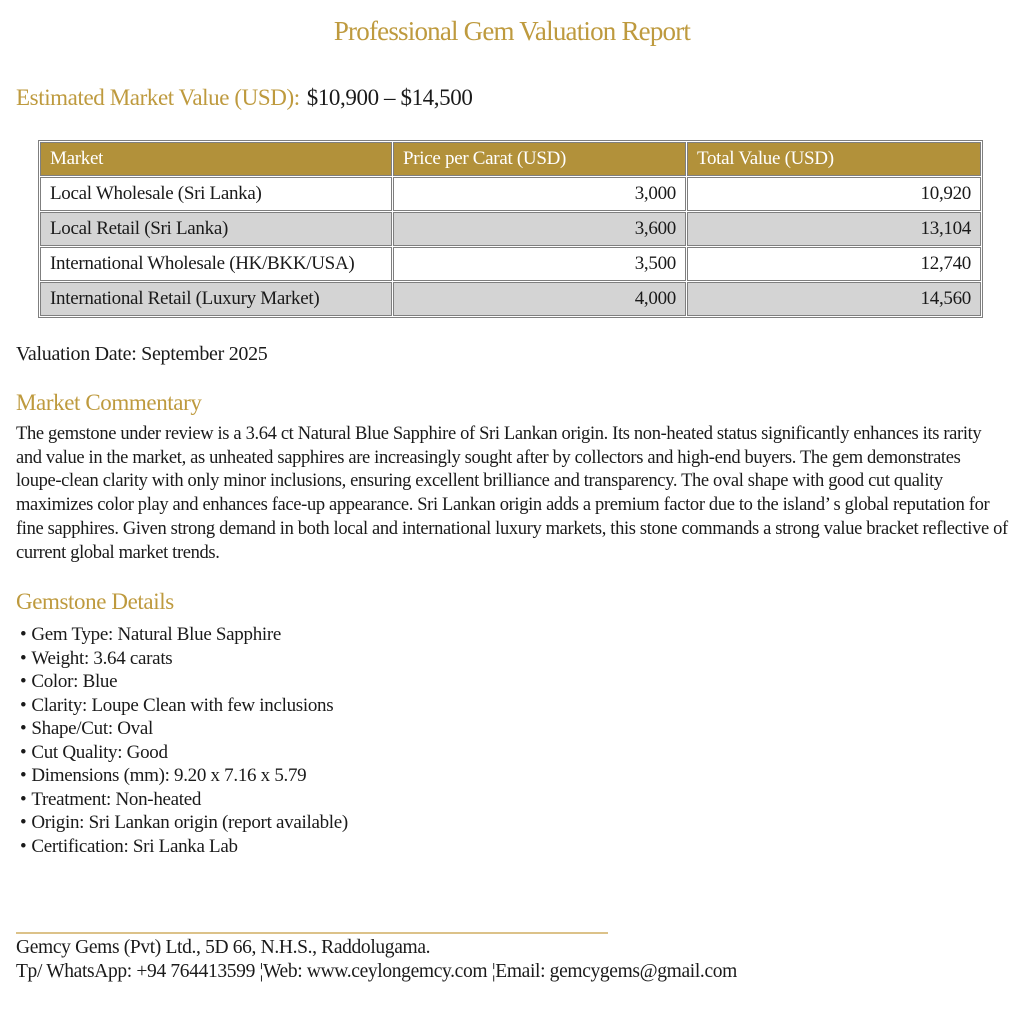 The height and width of the screenshot is (1015, 1024). Describe the element at coordinates (216, 299) in the screenshot. I see `market-cell: International Retail (Luxury Market)` at that location.